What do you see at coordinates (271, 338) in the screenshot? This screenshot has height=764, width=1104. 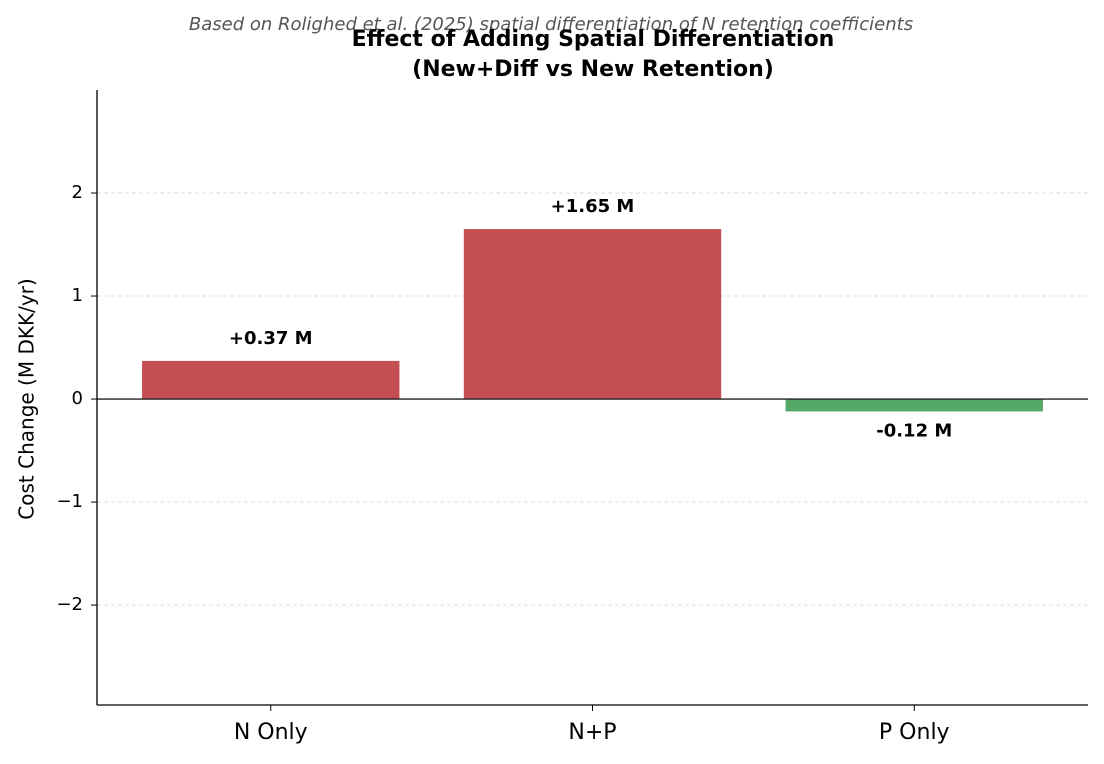 I see `value-label: +0.37 M` at bounding box center [271, 338].